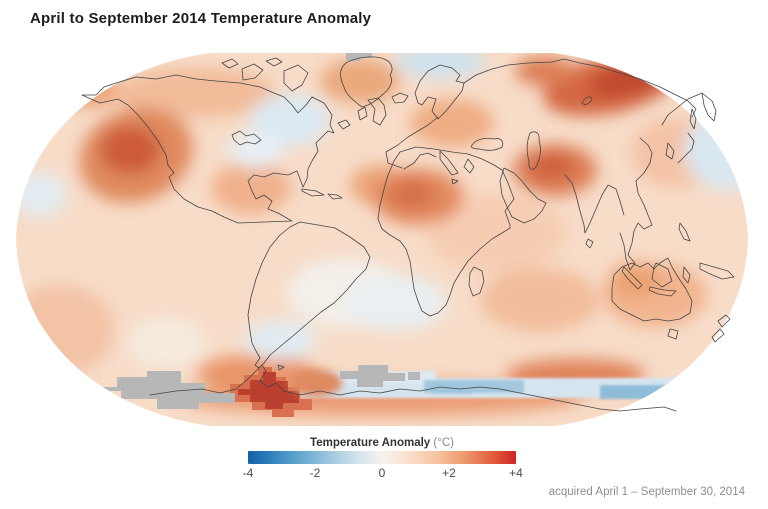 The width and height of the screenshot is (768, 509). I want to click on coast-japan, so click(686, 148).